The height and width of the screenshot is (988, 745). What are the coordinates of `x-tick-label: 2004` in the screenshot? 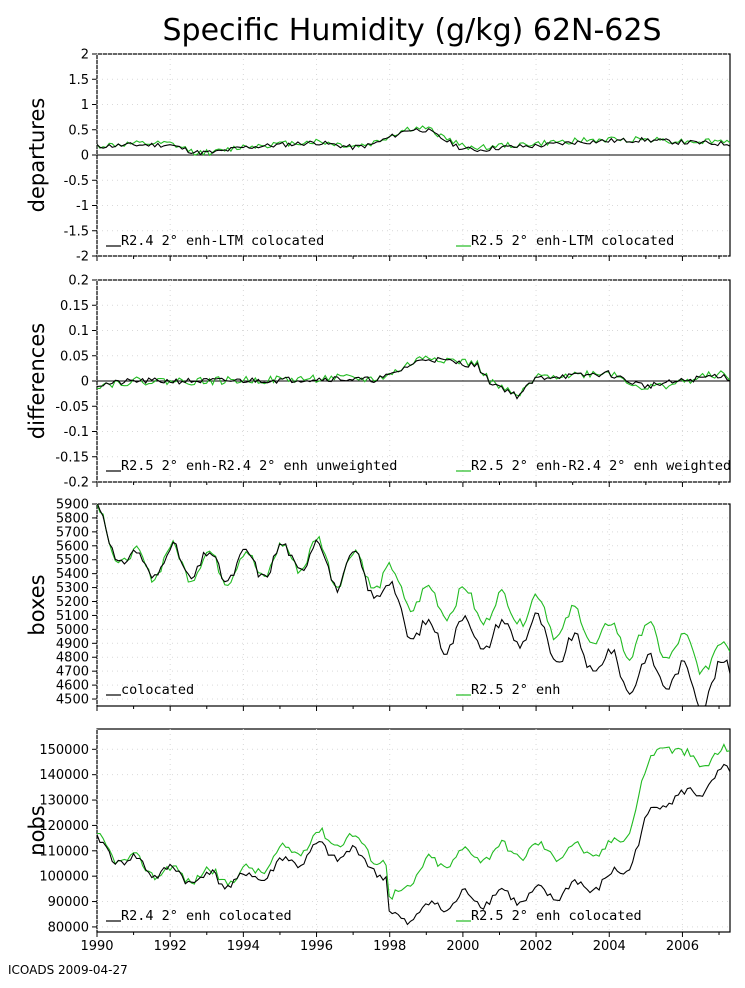 It's located at (609, 946).